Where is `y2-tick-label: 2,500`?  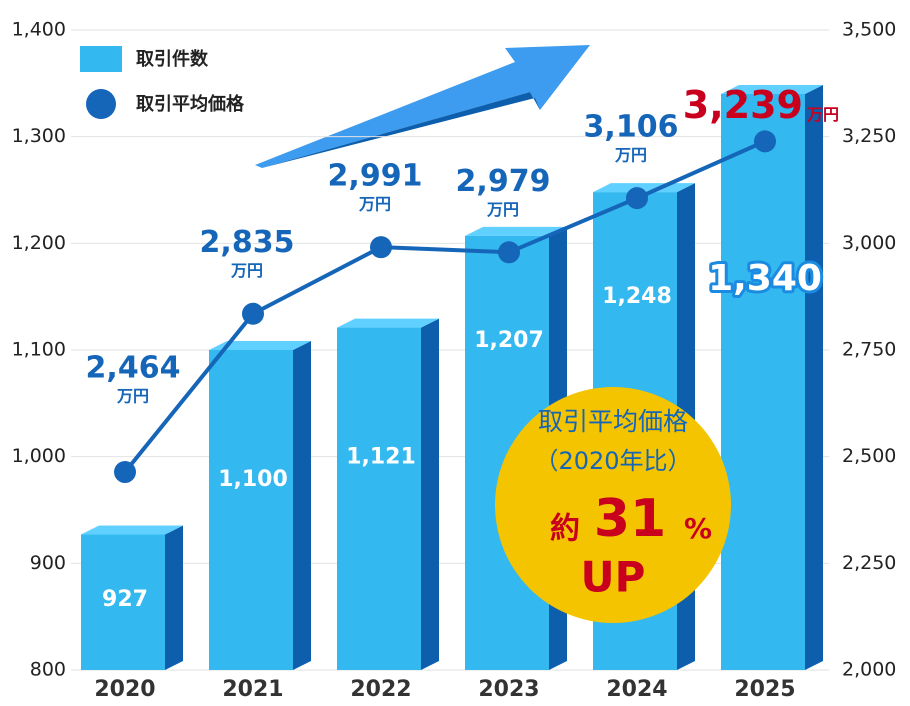
y2-tick-label: 2,500 is located at coordinates (869, 456).